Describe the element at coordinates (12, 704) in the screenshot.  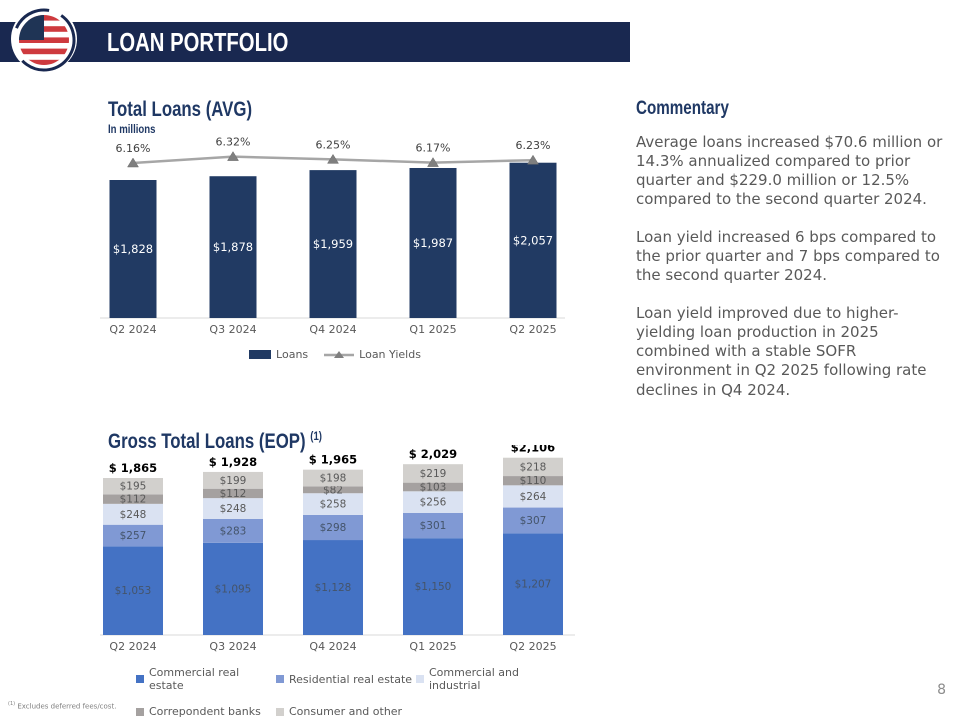
I see `footnote-marker: (1)` at that location.